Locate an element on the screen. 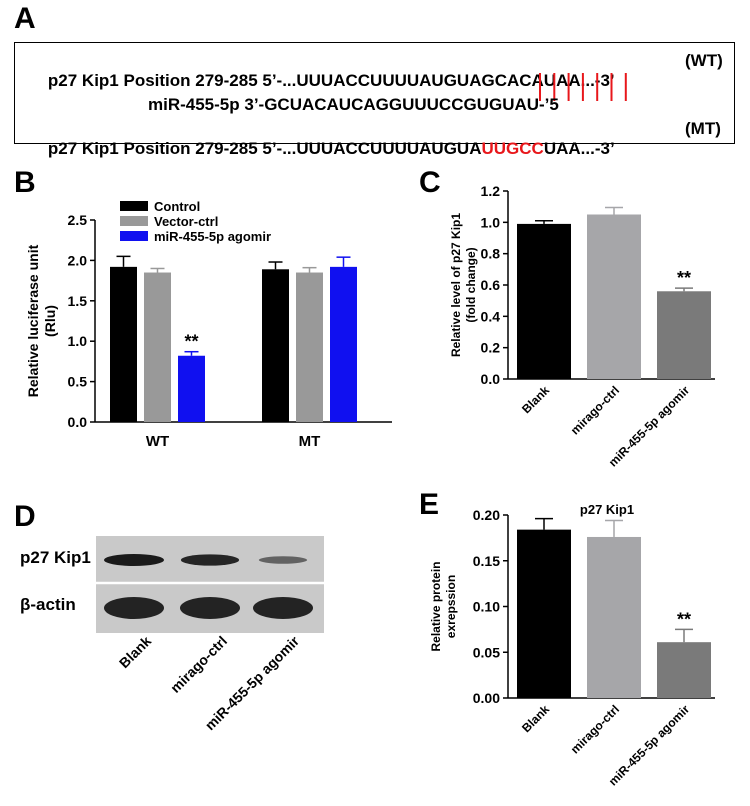 The height and width of the screenshot is (806, 750). e-x-tick-label: Blank is located at coordinates (535, 718).